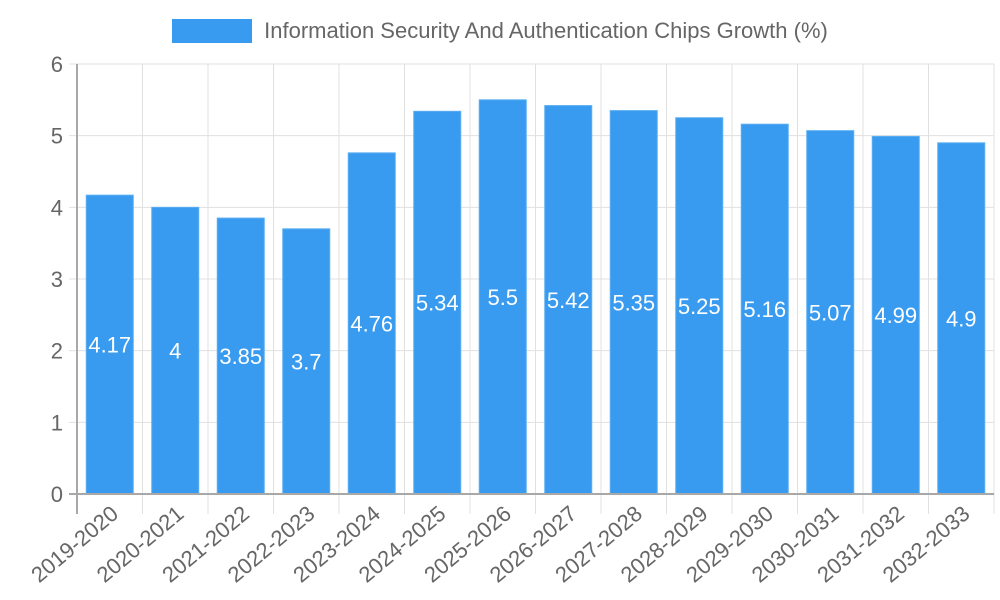  What do you see at coordinates (57, 351) in the screenshot?
I see `y-tick-label: 2` at bounding box center [57, 351].